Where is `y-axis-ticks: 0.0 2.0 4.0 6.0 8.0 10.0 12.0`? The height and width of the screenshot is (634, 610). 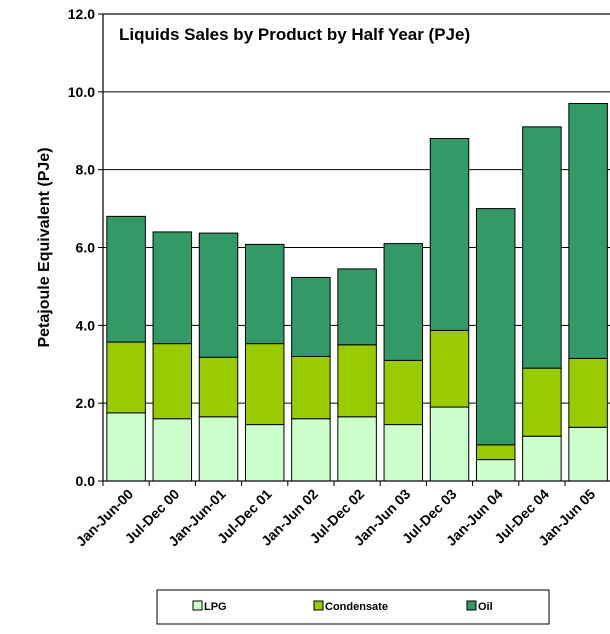 y-axis-ticks: 0.0 2.0 4.0 6.0 8.0 10.0 12.0 is located at coordinates (85, 247).